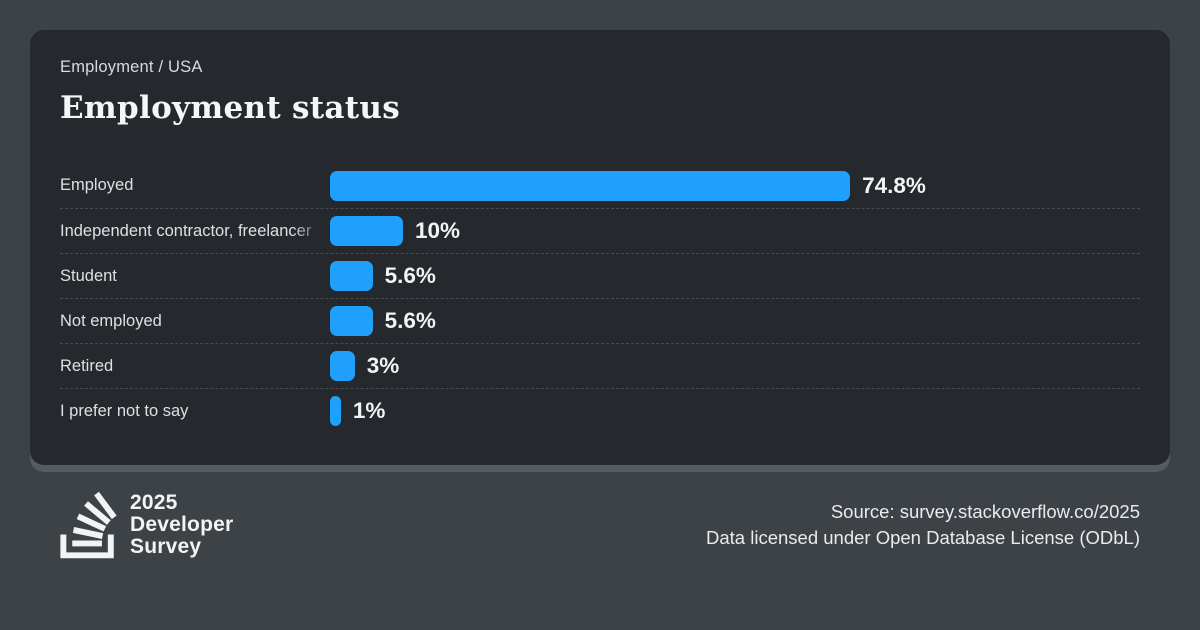  I want to click on brand-line-year: 2025, so click(154, 502).